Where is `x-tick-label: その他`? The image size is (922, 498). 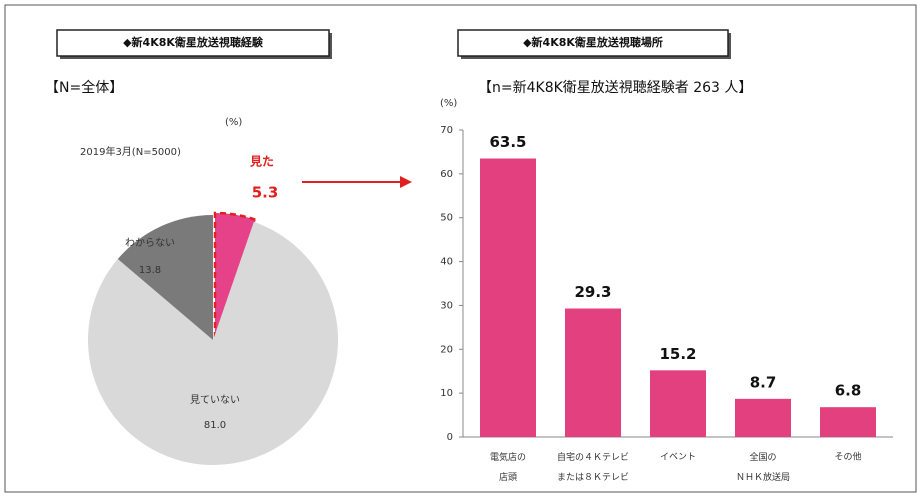 x-tick-label: その他 is located at coordinates (847, 457).